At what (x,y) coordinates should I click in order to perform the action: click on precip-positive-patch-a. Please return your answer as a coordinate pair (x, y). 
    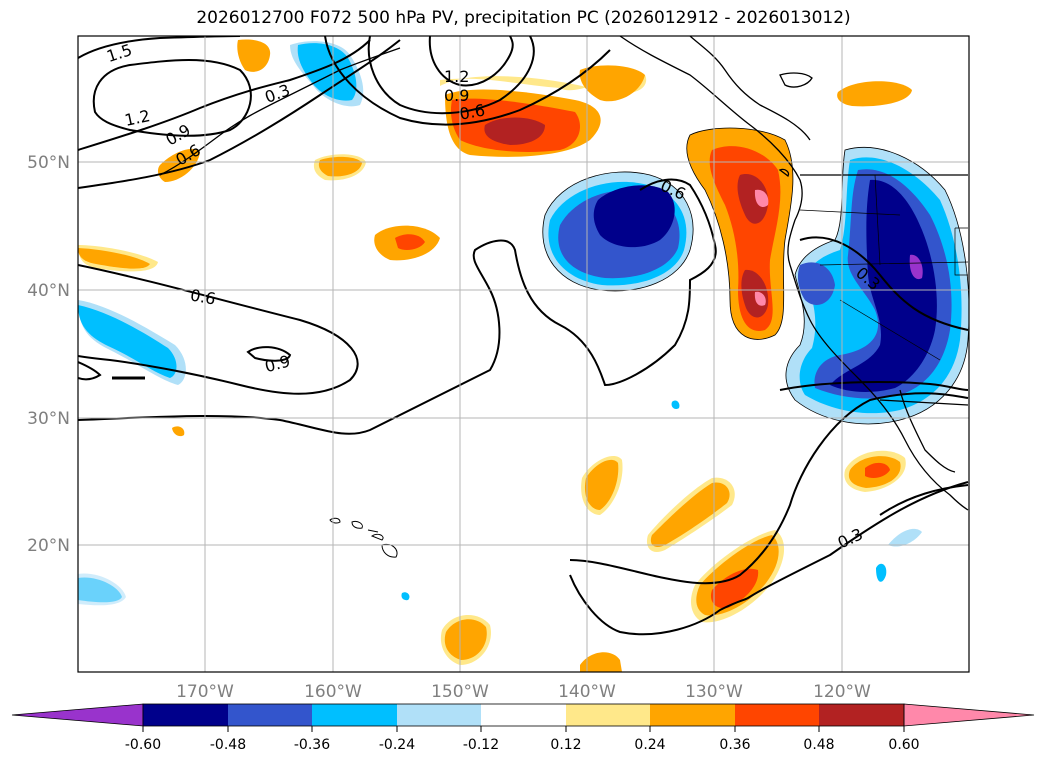
    Looking at the image, I should click on (254, 55).